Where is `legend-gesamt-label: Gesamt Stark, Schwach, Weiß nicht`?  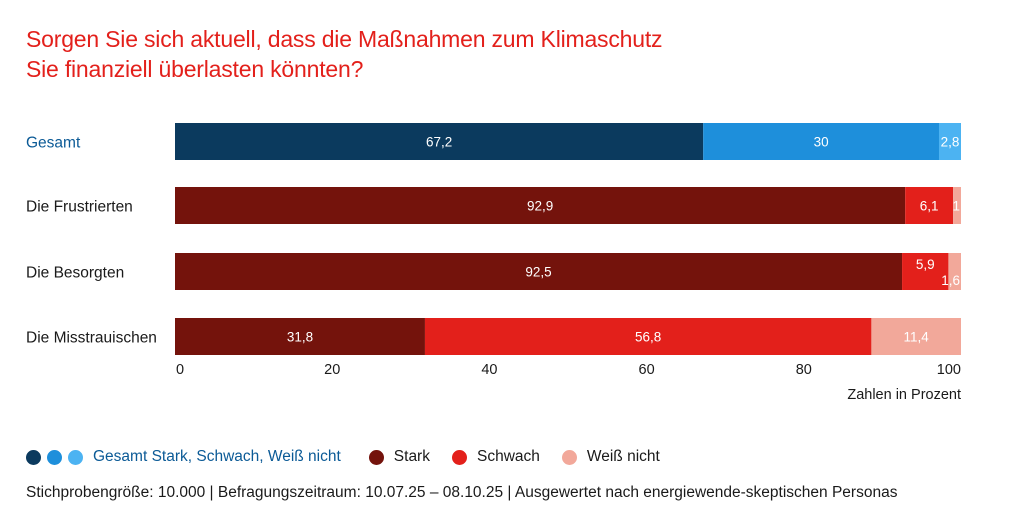
legend-gesamt-label: Gesamt Stark, Schwach, Weiß nicht is located at coordinates (217, 456).